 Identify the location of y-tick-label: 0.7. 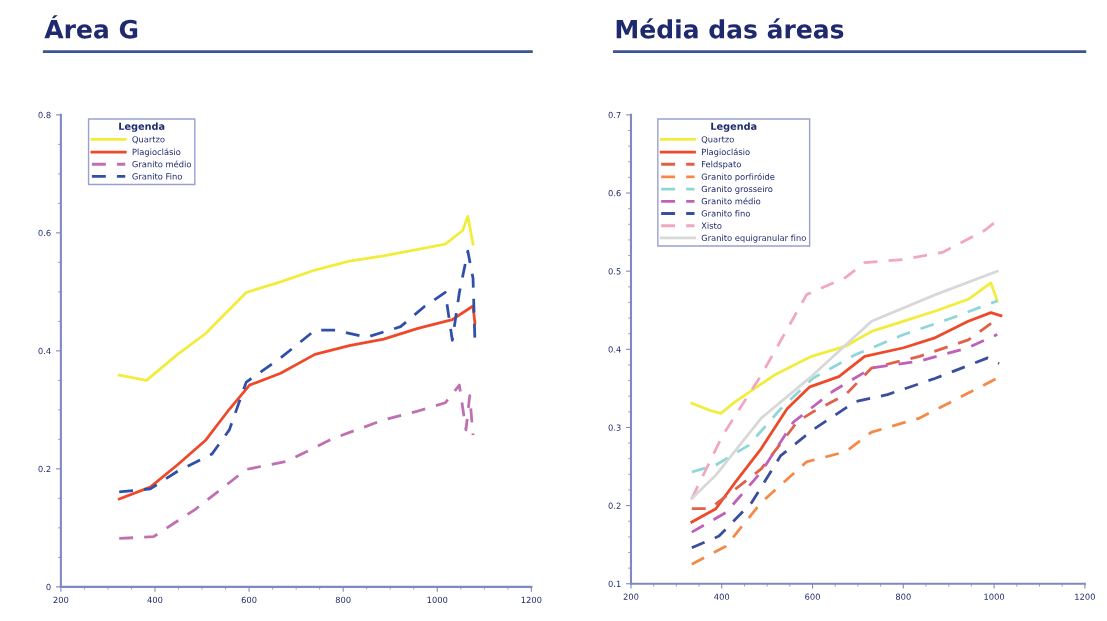
(614, 115).